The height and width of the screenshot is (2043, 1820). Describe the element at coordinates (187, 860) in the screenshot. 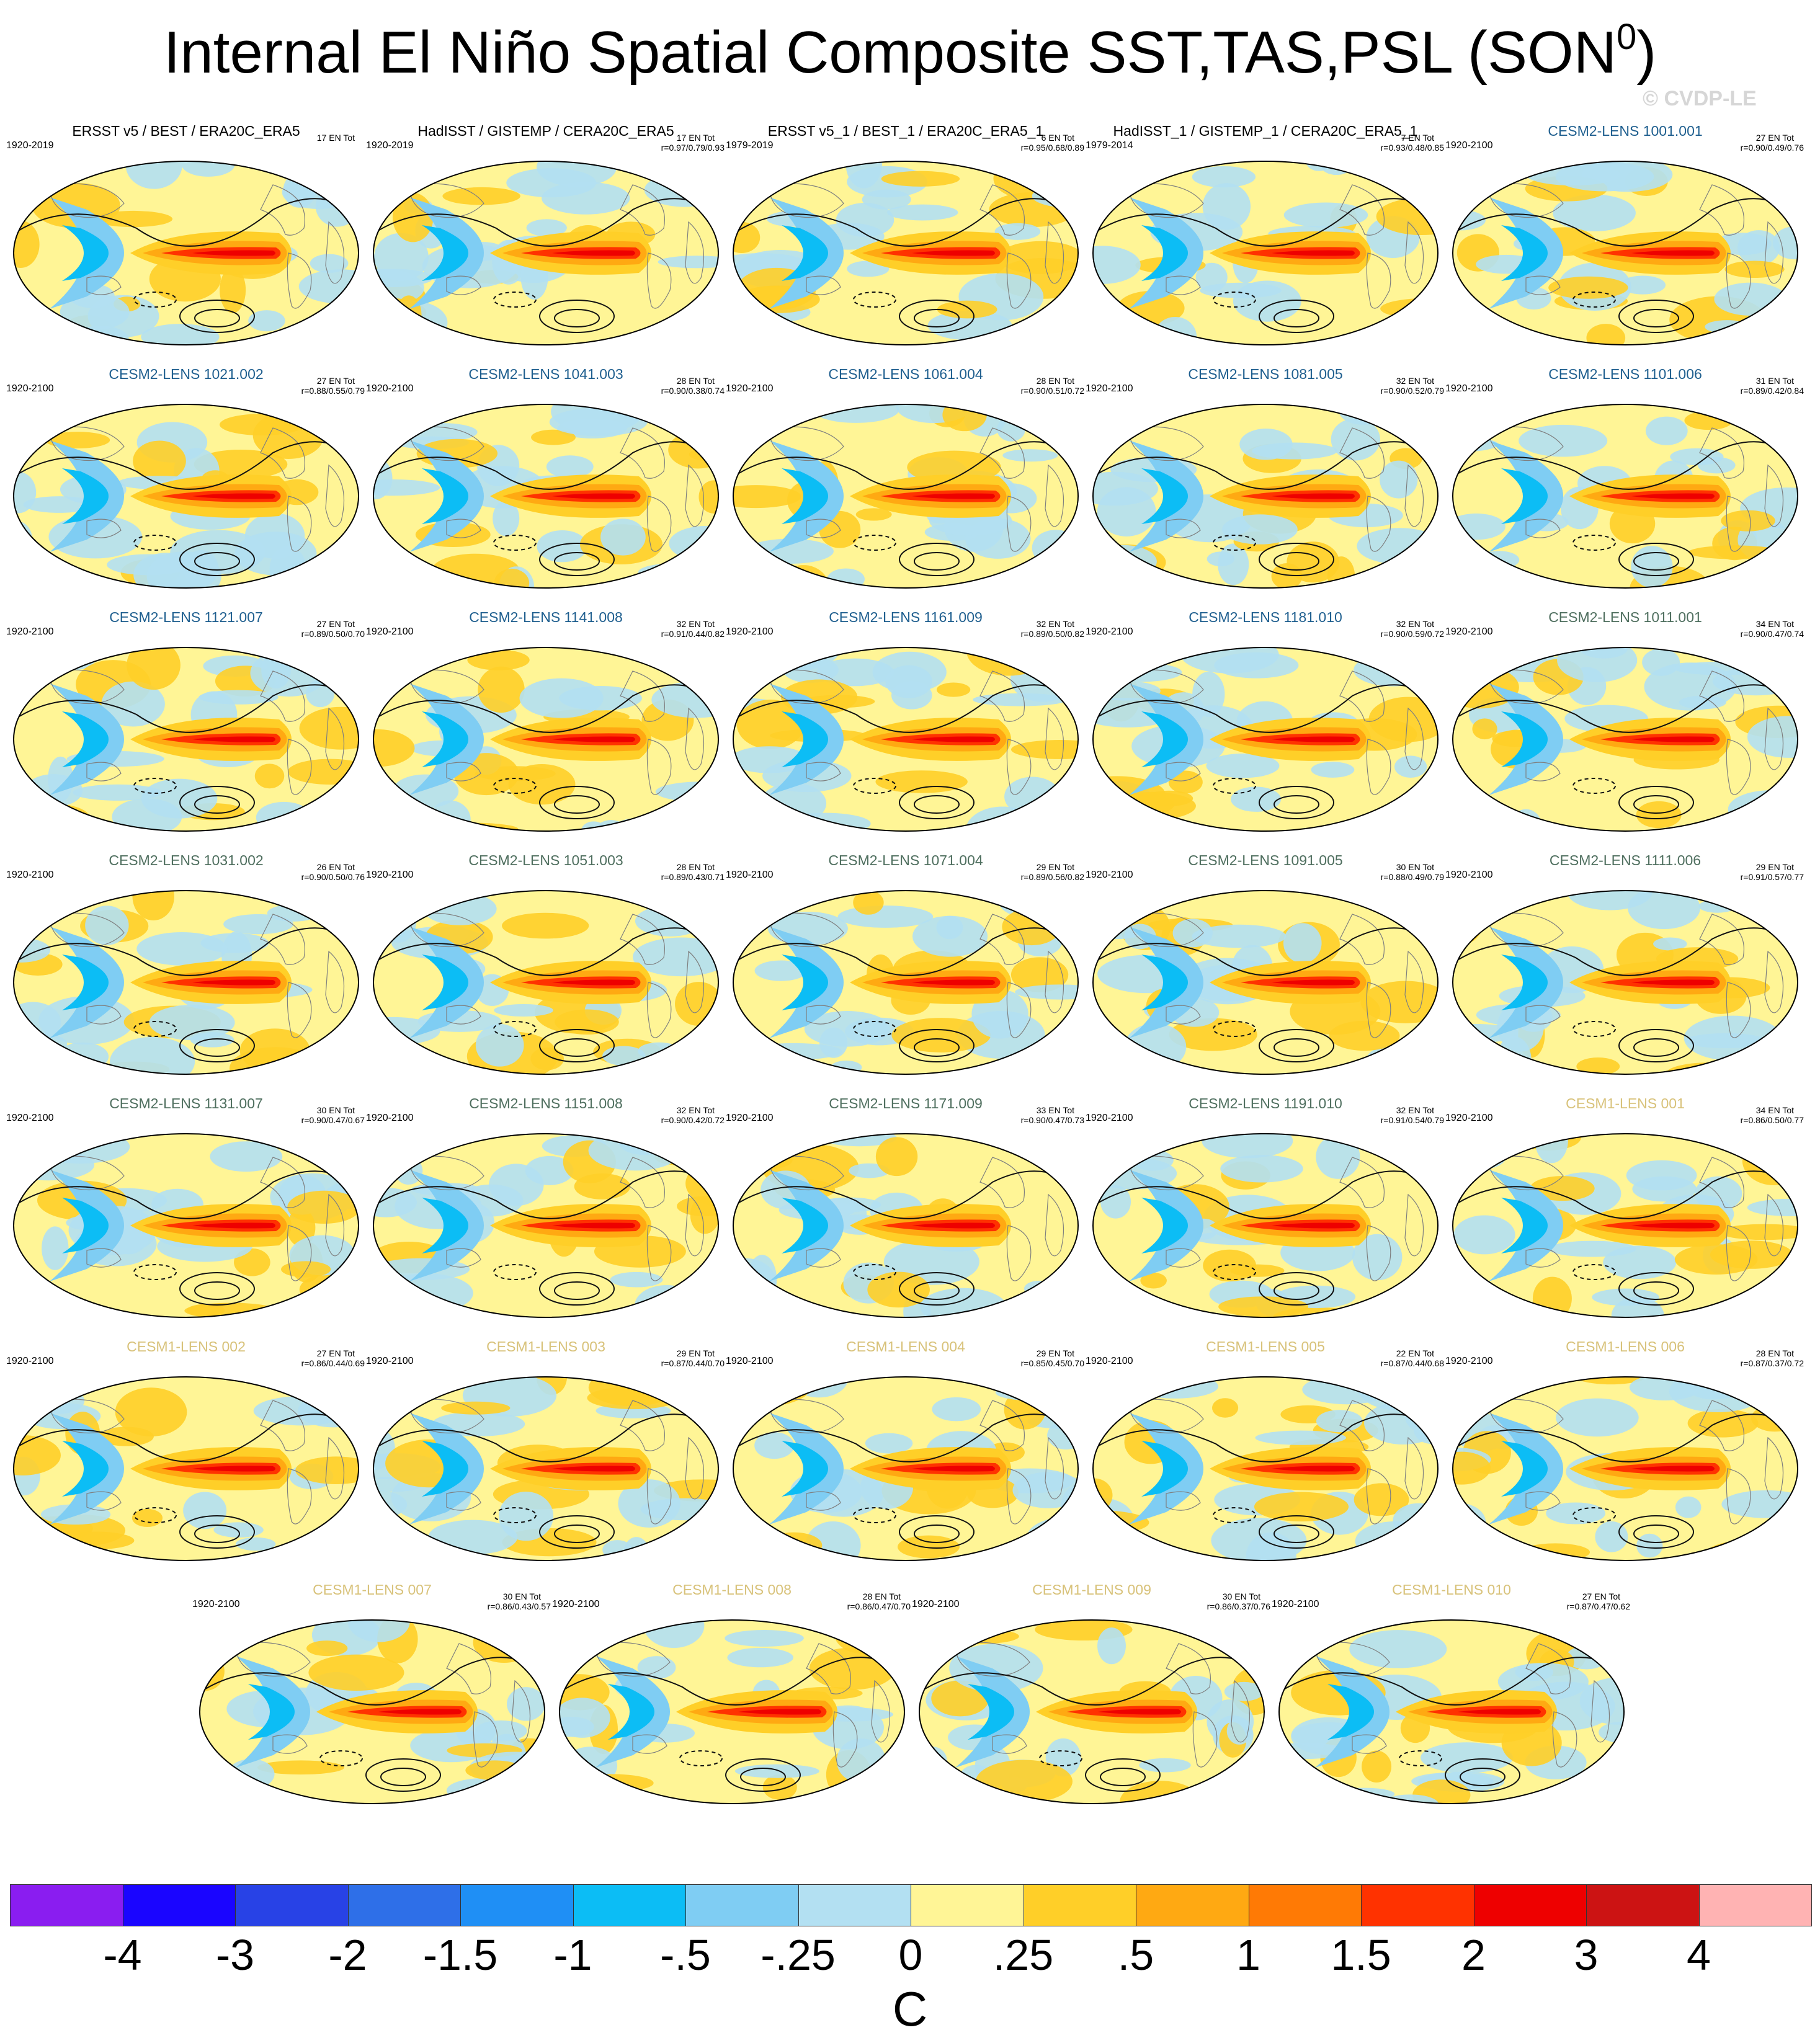

I see `panel-title: CESM2-LENS 1031.002` at that location.